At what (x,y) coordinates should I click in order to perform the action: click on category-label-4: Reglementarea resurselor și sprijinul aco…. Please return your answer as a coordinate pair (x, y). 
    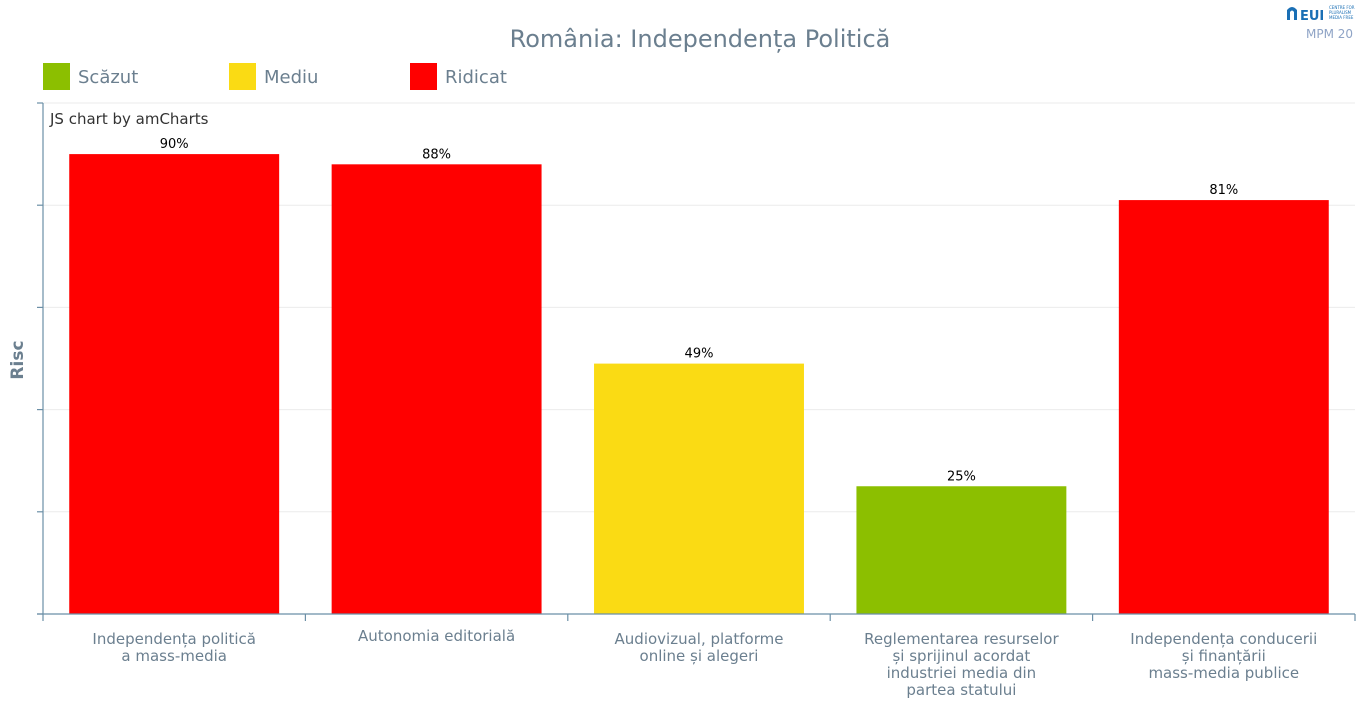
    Looking at the image, I should click on (961, 664).